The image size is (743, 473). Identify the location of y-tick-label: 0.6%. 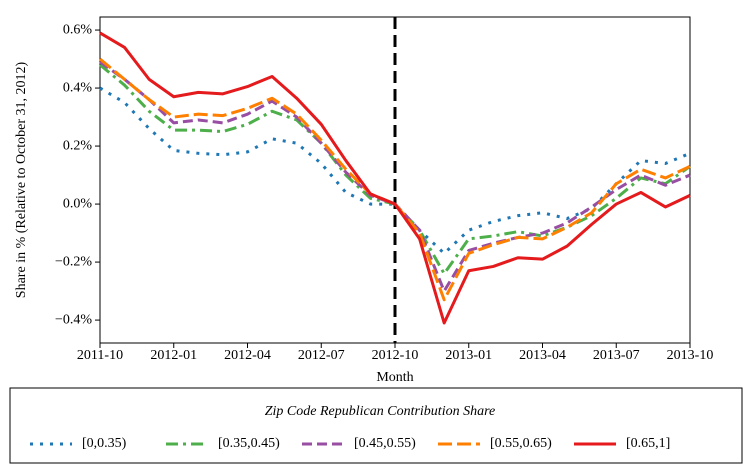
(78, 29).